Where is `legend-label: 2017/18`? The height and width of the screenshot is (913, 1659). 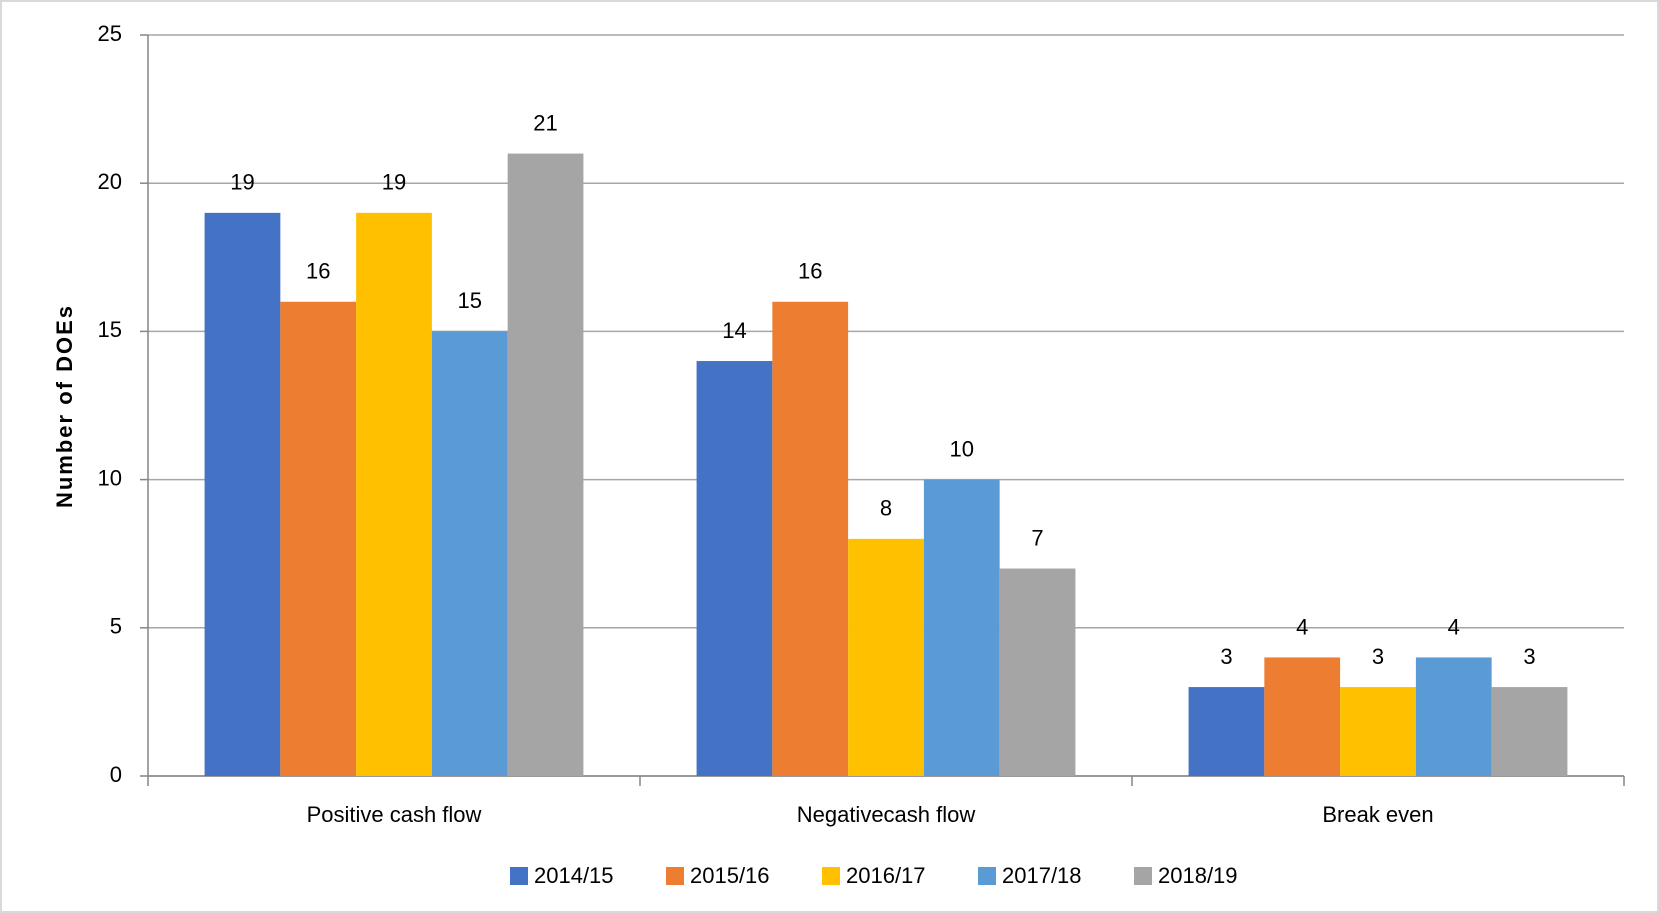 legend-label: 2017/18 is located at coordinates (1042, 875).